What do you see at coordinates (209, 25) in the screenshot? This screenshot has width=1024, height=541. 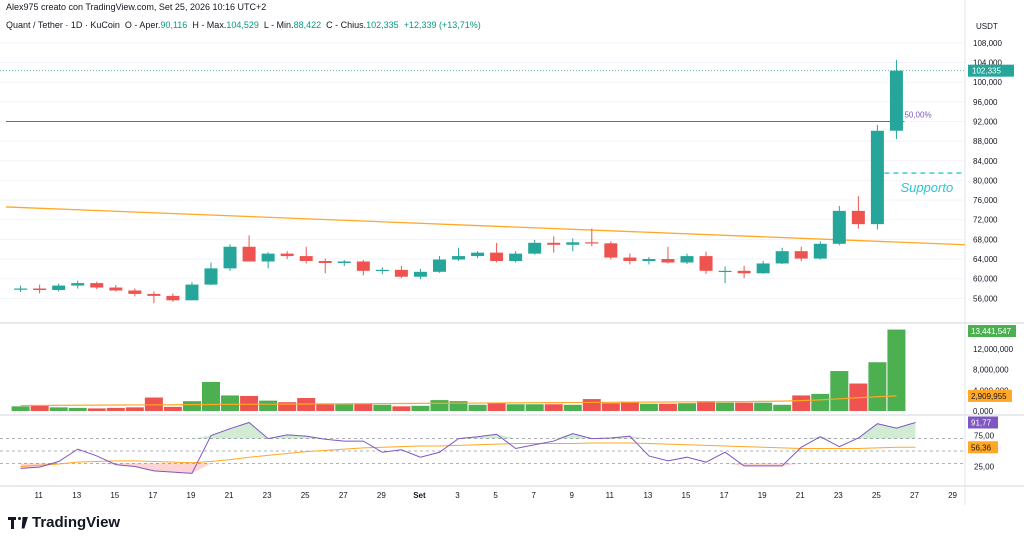 I see `high-label: H - Max.` at bounding box center [209, 25].